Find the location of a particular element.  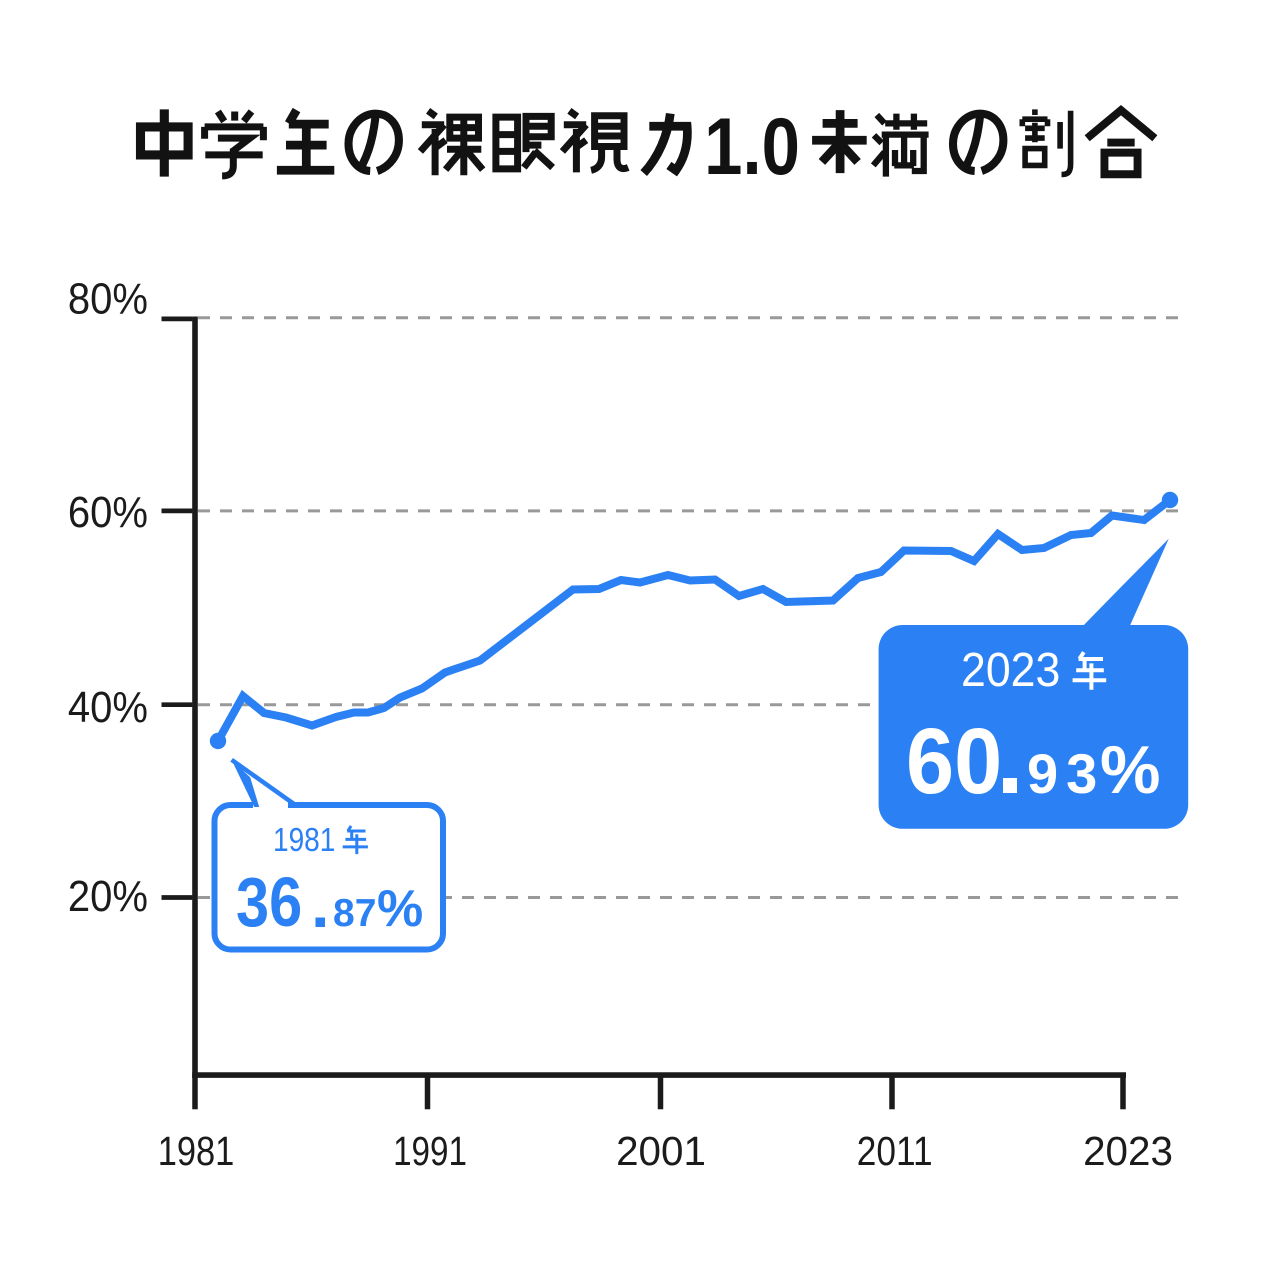

svg-text: 60% is located at coordinates (108, 511).